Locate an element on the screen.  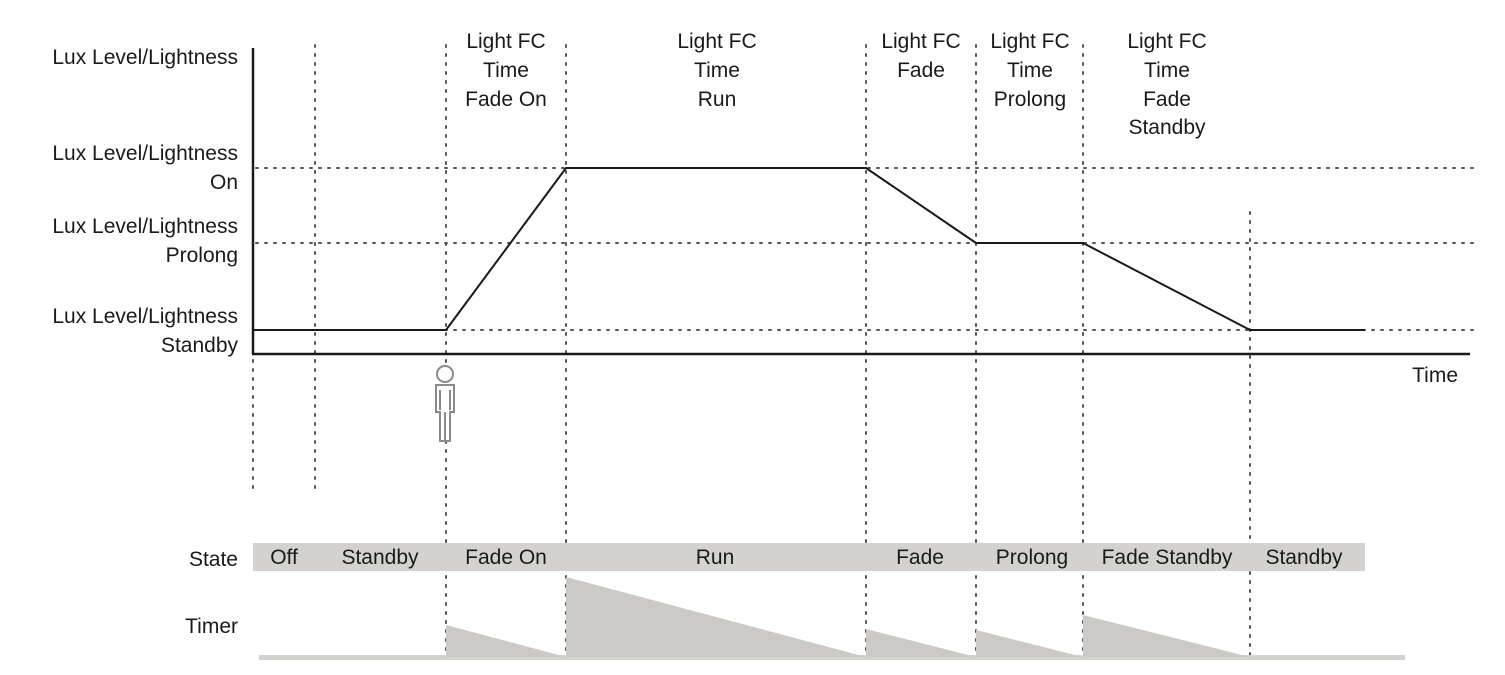
phase-header-prolong: Light FC Time Prolong is located at coordinates (1029, 70).